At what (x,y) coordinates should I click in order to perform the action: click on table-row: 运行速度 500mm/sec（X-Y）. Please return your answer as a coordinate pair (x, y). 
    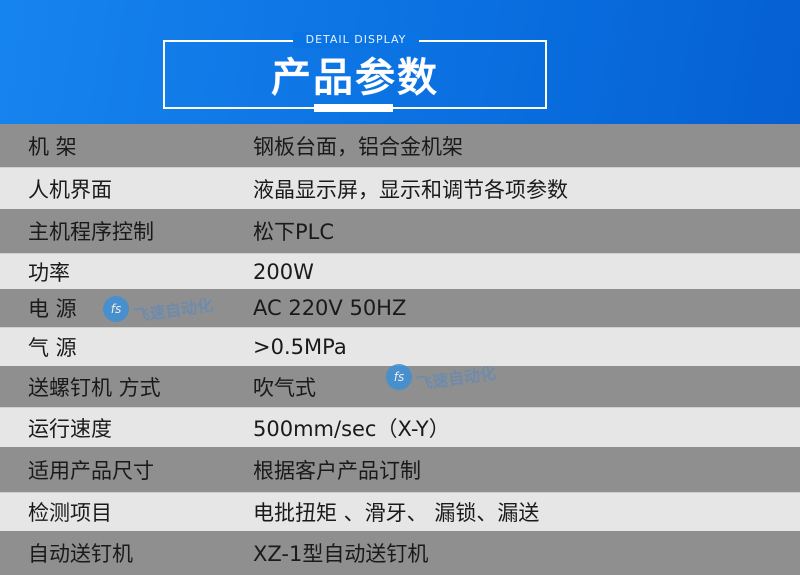
    Looking at the image, I should click on (400, 427).